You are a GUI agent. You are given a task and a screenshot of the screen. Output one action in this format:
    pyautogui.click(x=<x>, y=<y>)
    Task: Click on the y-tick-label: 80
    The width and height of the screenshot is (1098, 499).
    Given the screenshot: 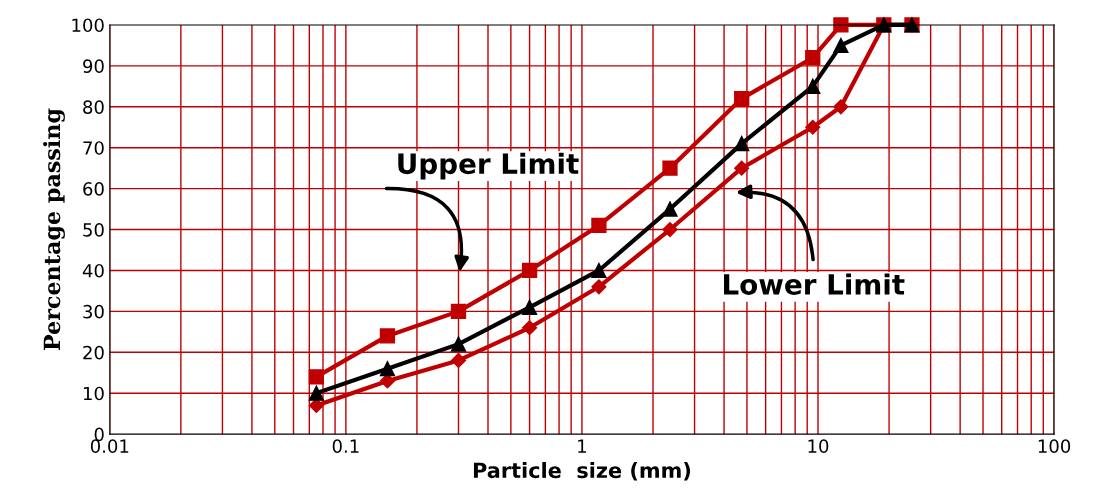 What is the action you would take?
    pyautogui.click(x=93, y=107)
    